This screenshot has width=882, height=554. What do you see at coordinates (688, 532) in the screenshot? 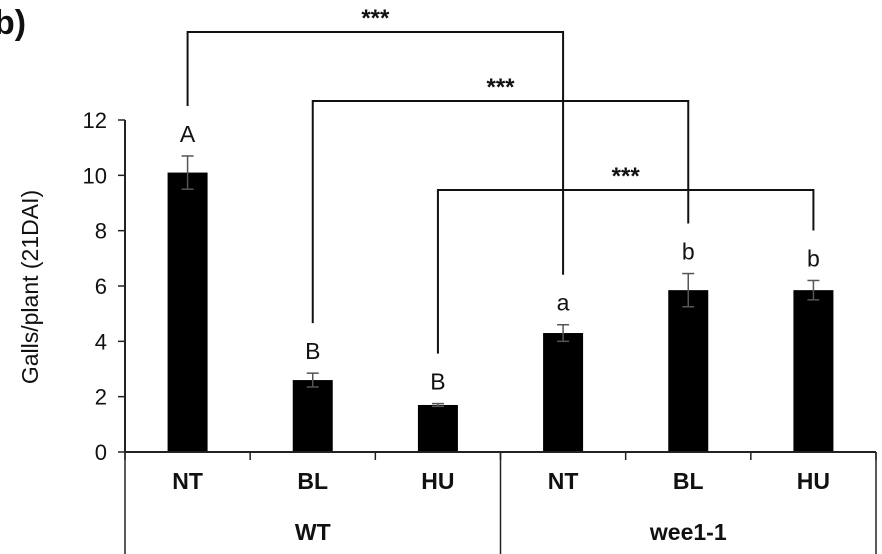
I see `x-group-label: wee1-1` at bounding box center [688, 532].